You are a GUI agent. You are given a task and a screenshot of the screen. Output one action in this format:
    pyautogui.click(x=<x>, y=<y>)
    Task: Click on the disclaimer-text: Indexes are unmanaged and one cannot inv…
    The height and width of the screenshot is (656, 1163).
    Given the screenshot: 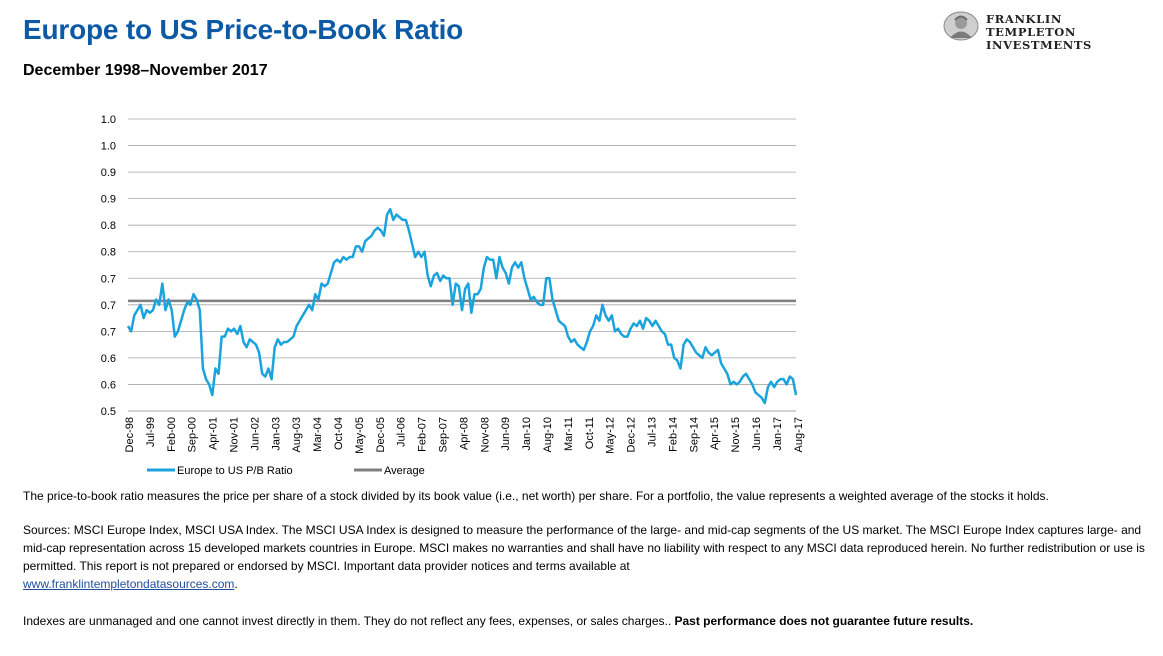 What is the action you would take?
    pyautogui.click(x=349, y=621)
    